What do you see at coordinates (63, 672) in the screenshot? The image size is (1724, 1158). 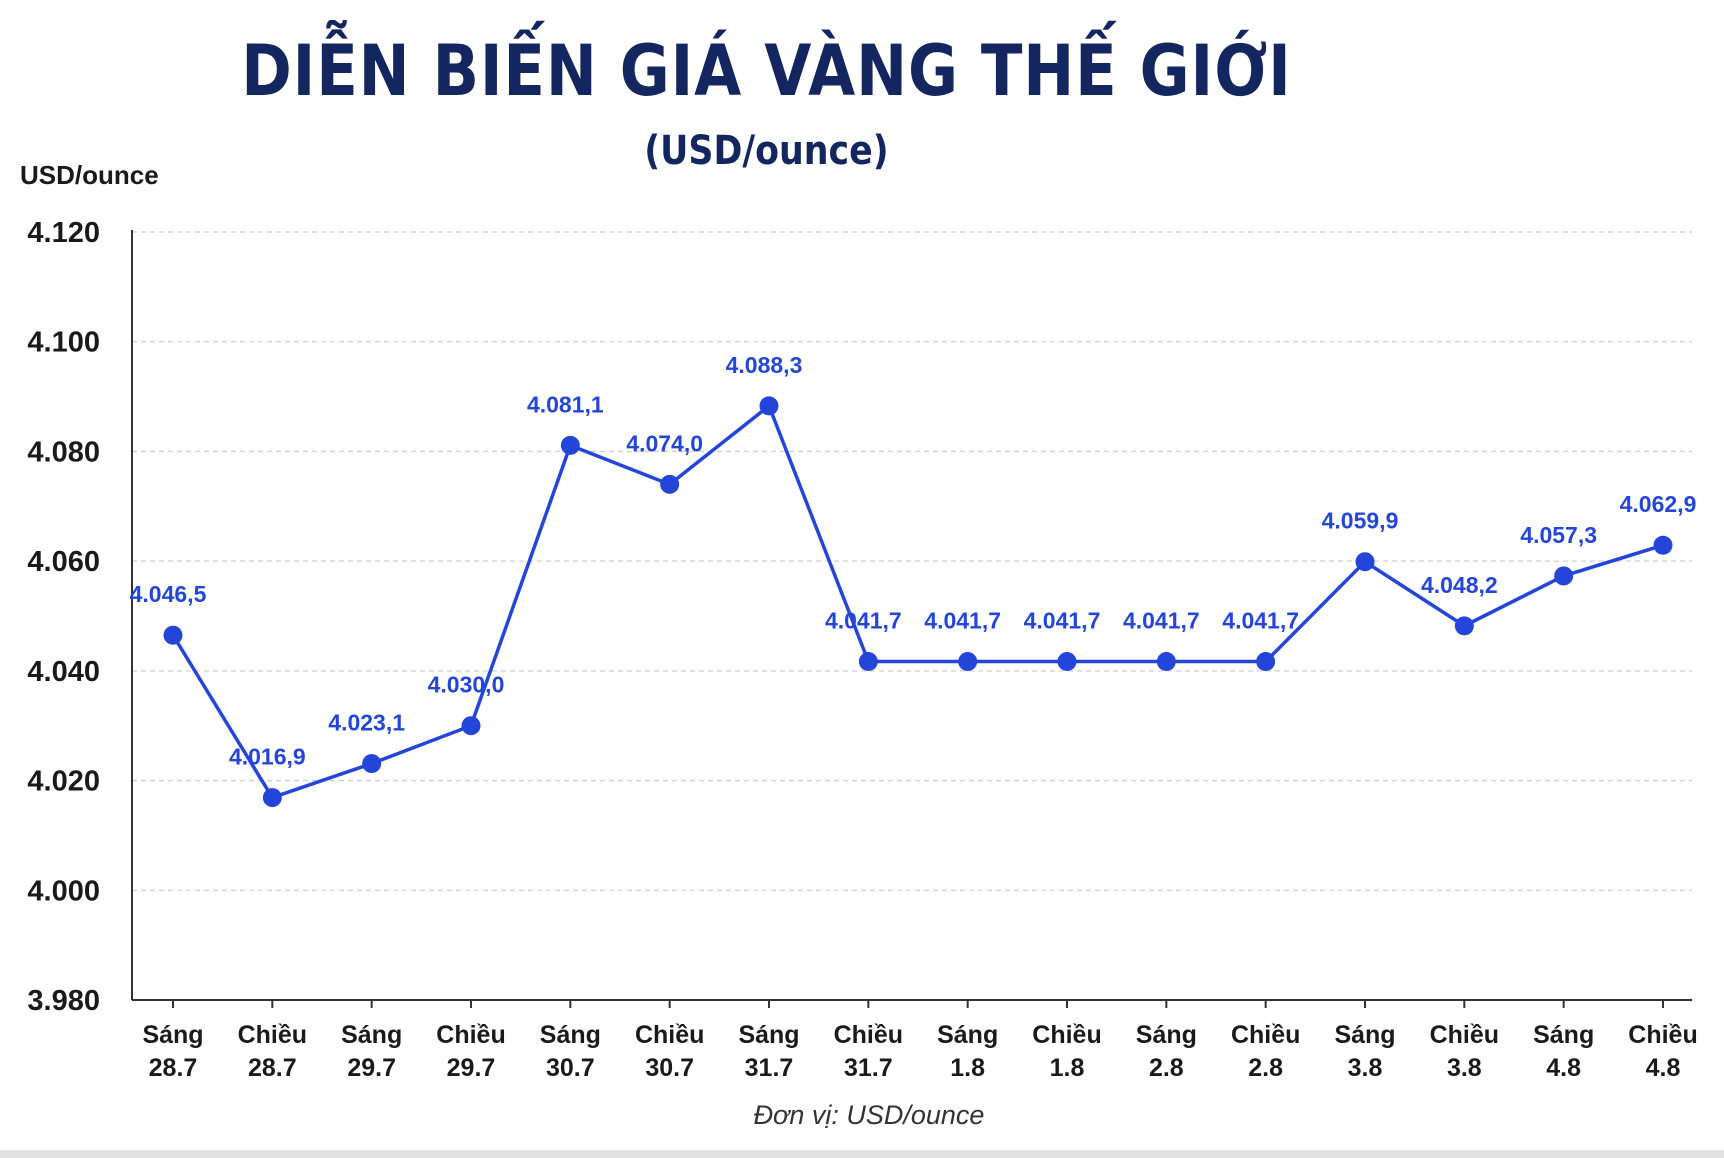 I see `y-tick-label: 4.040` at bounding box center [63, 672].